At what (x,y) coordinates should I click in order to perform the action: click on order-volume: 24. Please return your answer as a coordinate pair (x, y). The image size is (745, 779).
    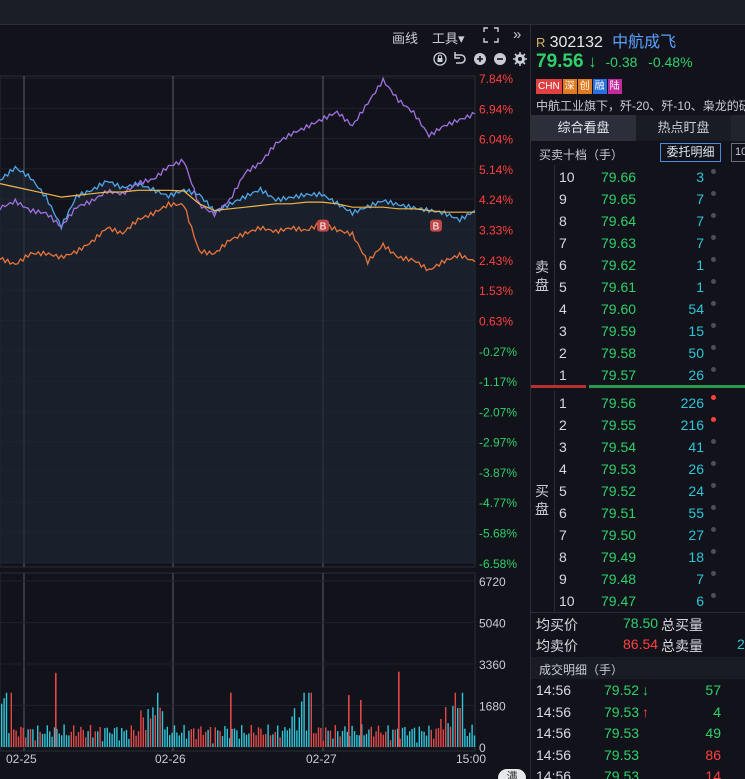
    Looking at the image, I should click on (696, 491).